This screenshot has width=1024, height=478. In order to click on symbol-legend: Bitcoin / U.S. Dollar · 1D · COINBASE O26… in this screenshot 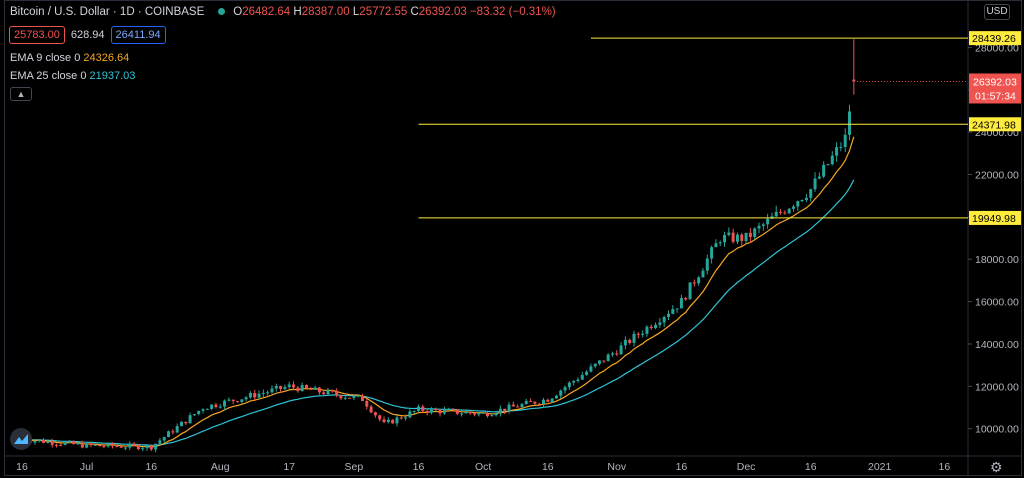, I will do `click(283, 12)`.